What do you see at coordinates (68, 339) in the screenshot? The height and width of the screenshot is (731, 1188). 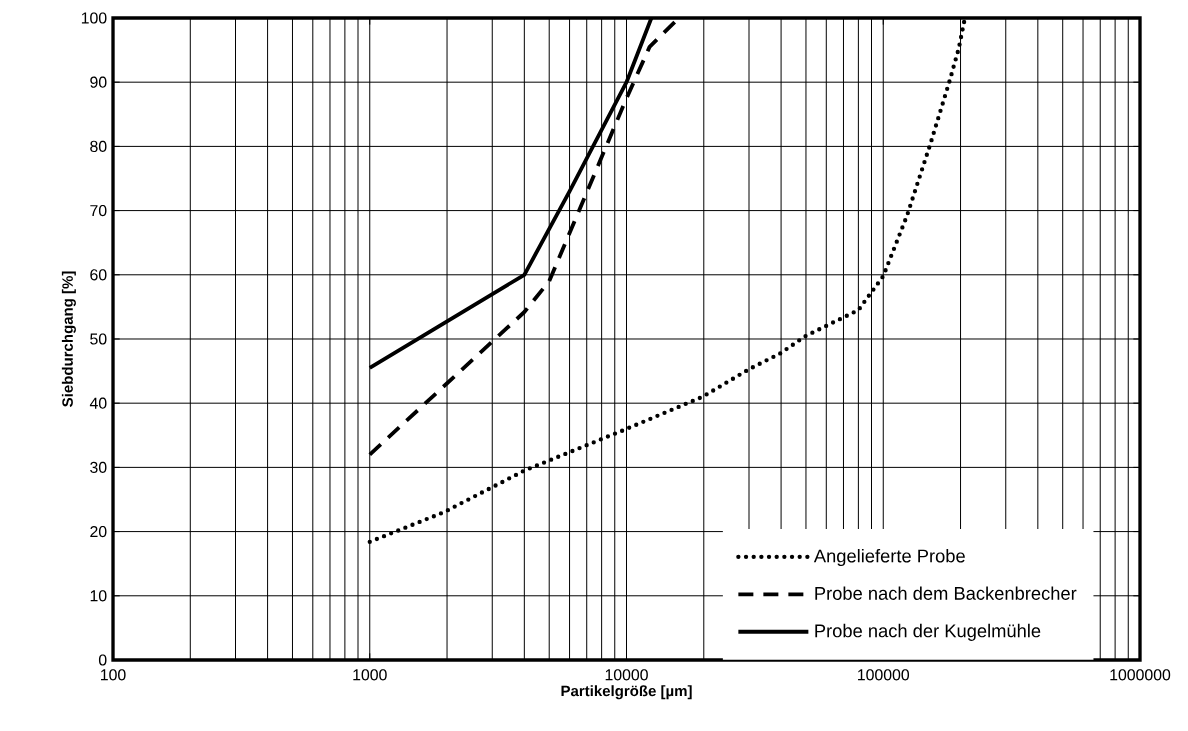 I see `y-axis-title: Siebdurchgang [%]` at bounding box center [68, 339].